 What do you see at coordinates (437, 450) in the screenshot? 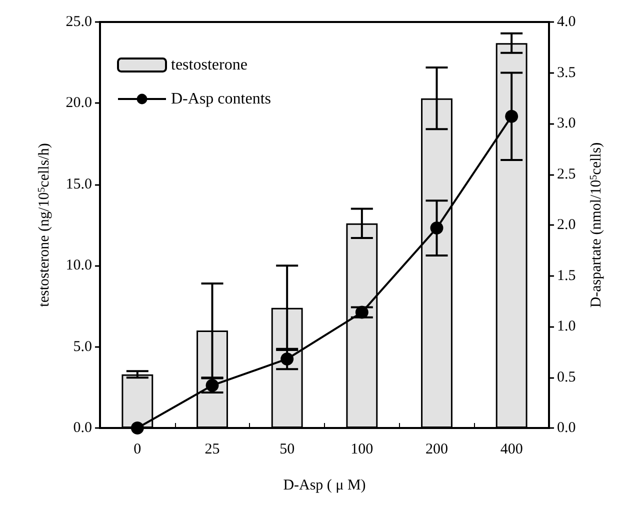
I see `x-tick-label: 200` at bounding box center [437, 450].